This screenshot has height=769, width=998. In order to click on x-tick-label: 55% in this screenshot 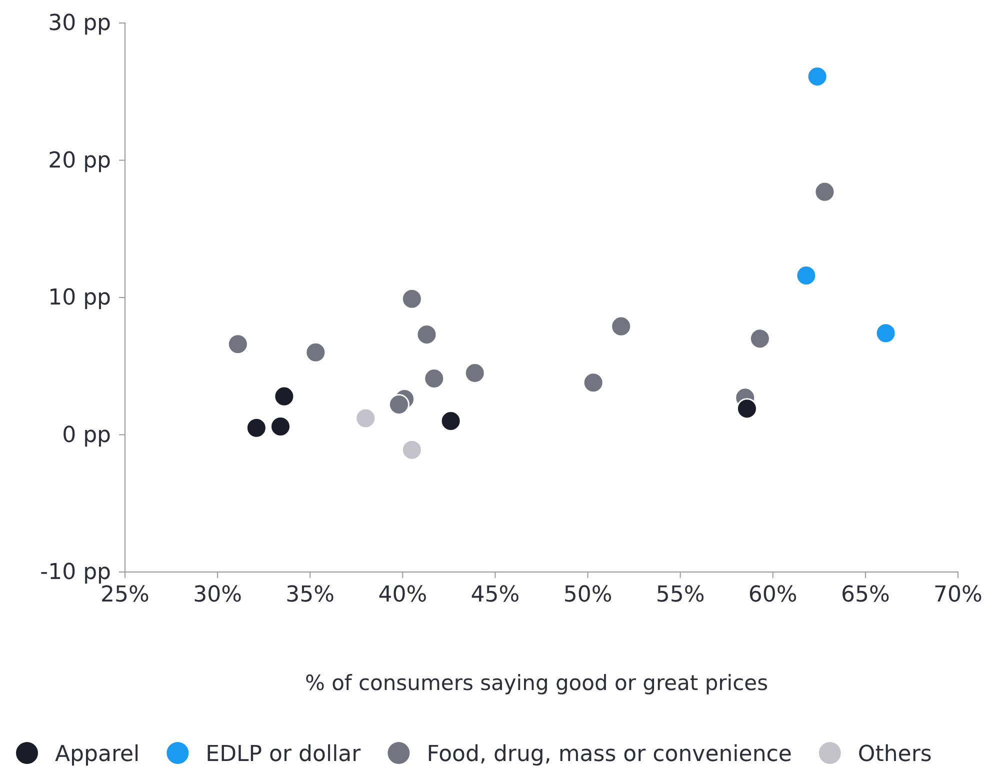, I will do `click(680, 595)`.